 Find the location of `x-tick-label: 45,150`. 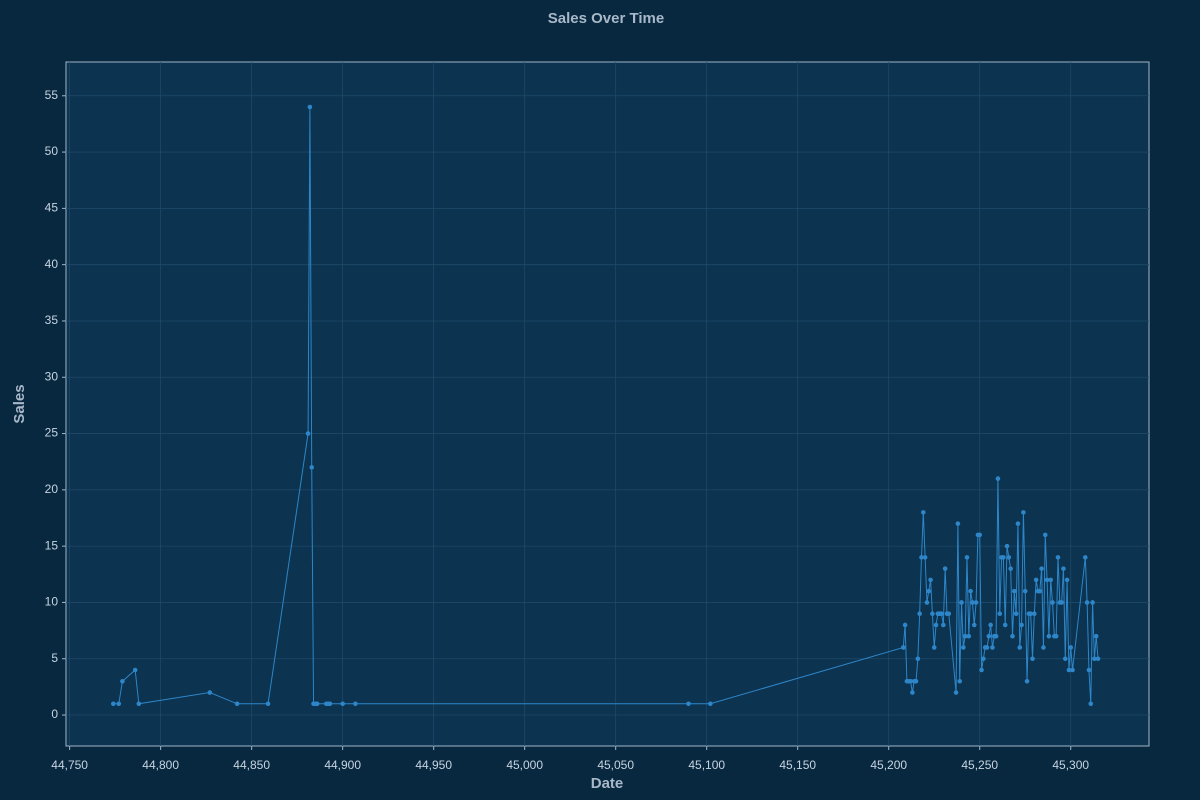

x-tick-label: 45,150 is located at coordinates (797, 765).